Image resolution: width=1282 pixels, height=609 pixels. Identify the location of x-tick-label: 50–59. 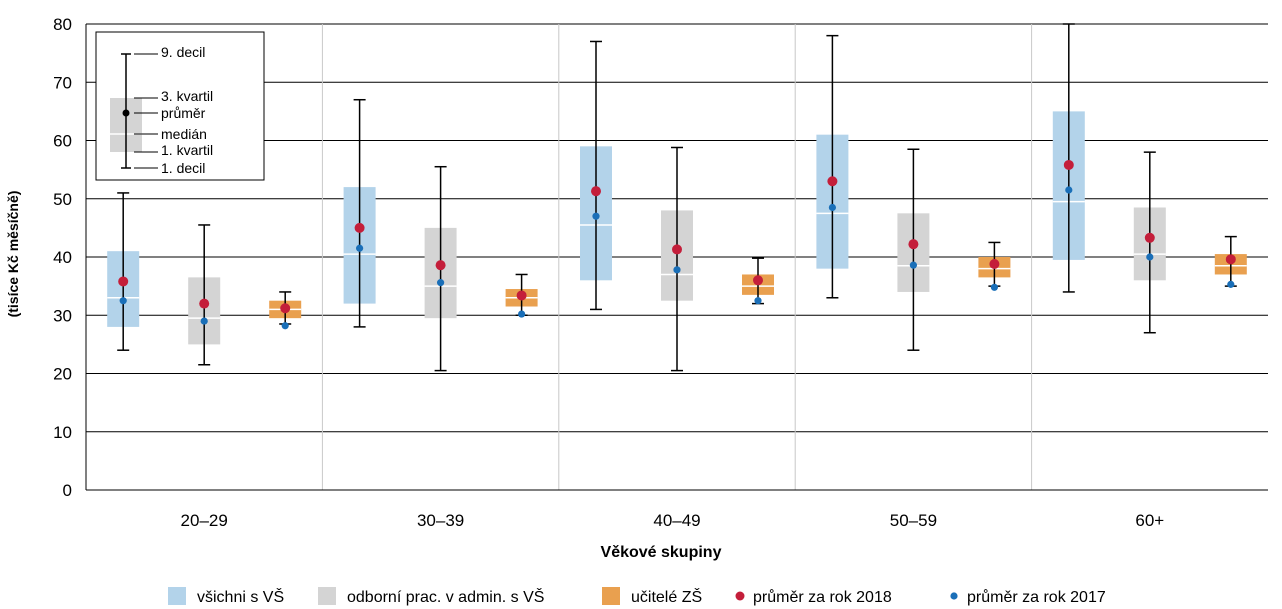
(913, 520).